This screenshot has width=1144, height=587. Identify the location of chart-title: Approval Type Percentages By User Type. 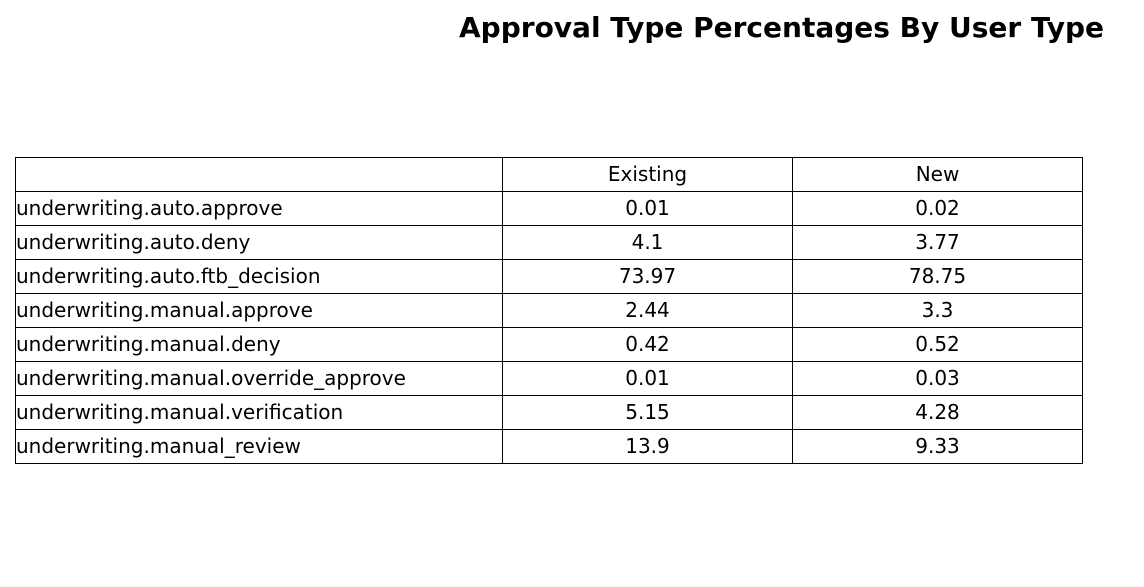
(782, 27).